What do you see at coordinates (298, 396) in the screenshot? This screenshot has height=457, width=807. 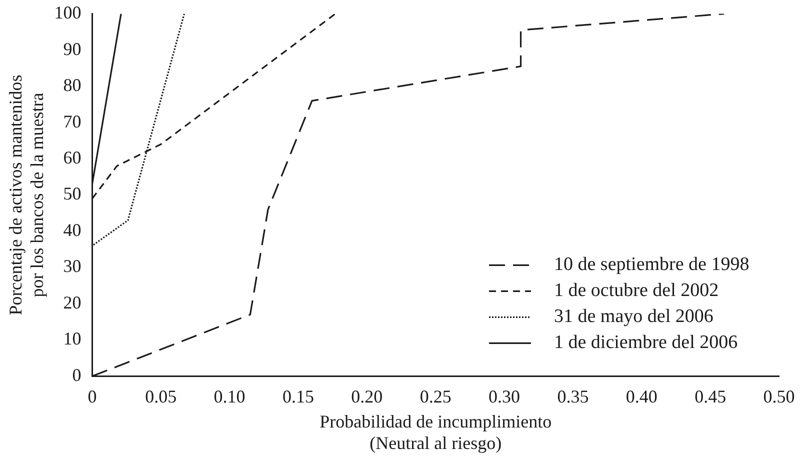 I see `x-tick-label: 0.15` at bounding box center [298, 396].